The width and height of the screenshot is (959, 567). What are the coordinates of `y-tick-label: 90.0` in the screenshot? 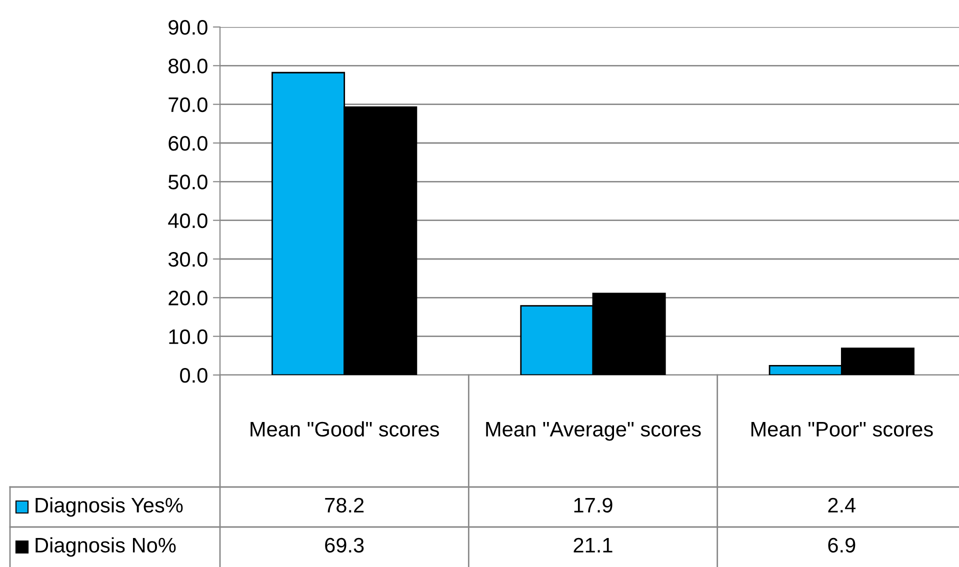 It's located at (188, 27).